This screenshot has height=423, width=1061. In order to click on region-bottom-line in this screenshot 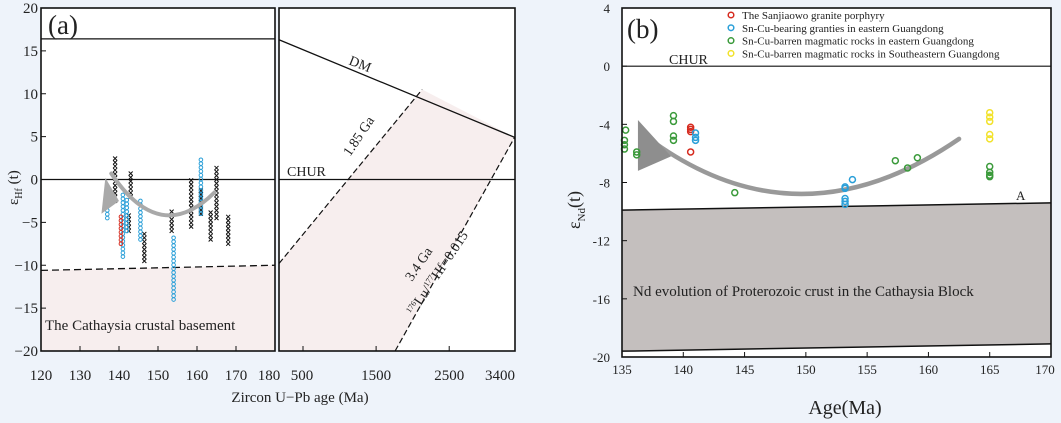, I will do `click(836, 347)`.